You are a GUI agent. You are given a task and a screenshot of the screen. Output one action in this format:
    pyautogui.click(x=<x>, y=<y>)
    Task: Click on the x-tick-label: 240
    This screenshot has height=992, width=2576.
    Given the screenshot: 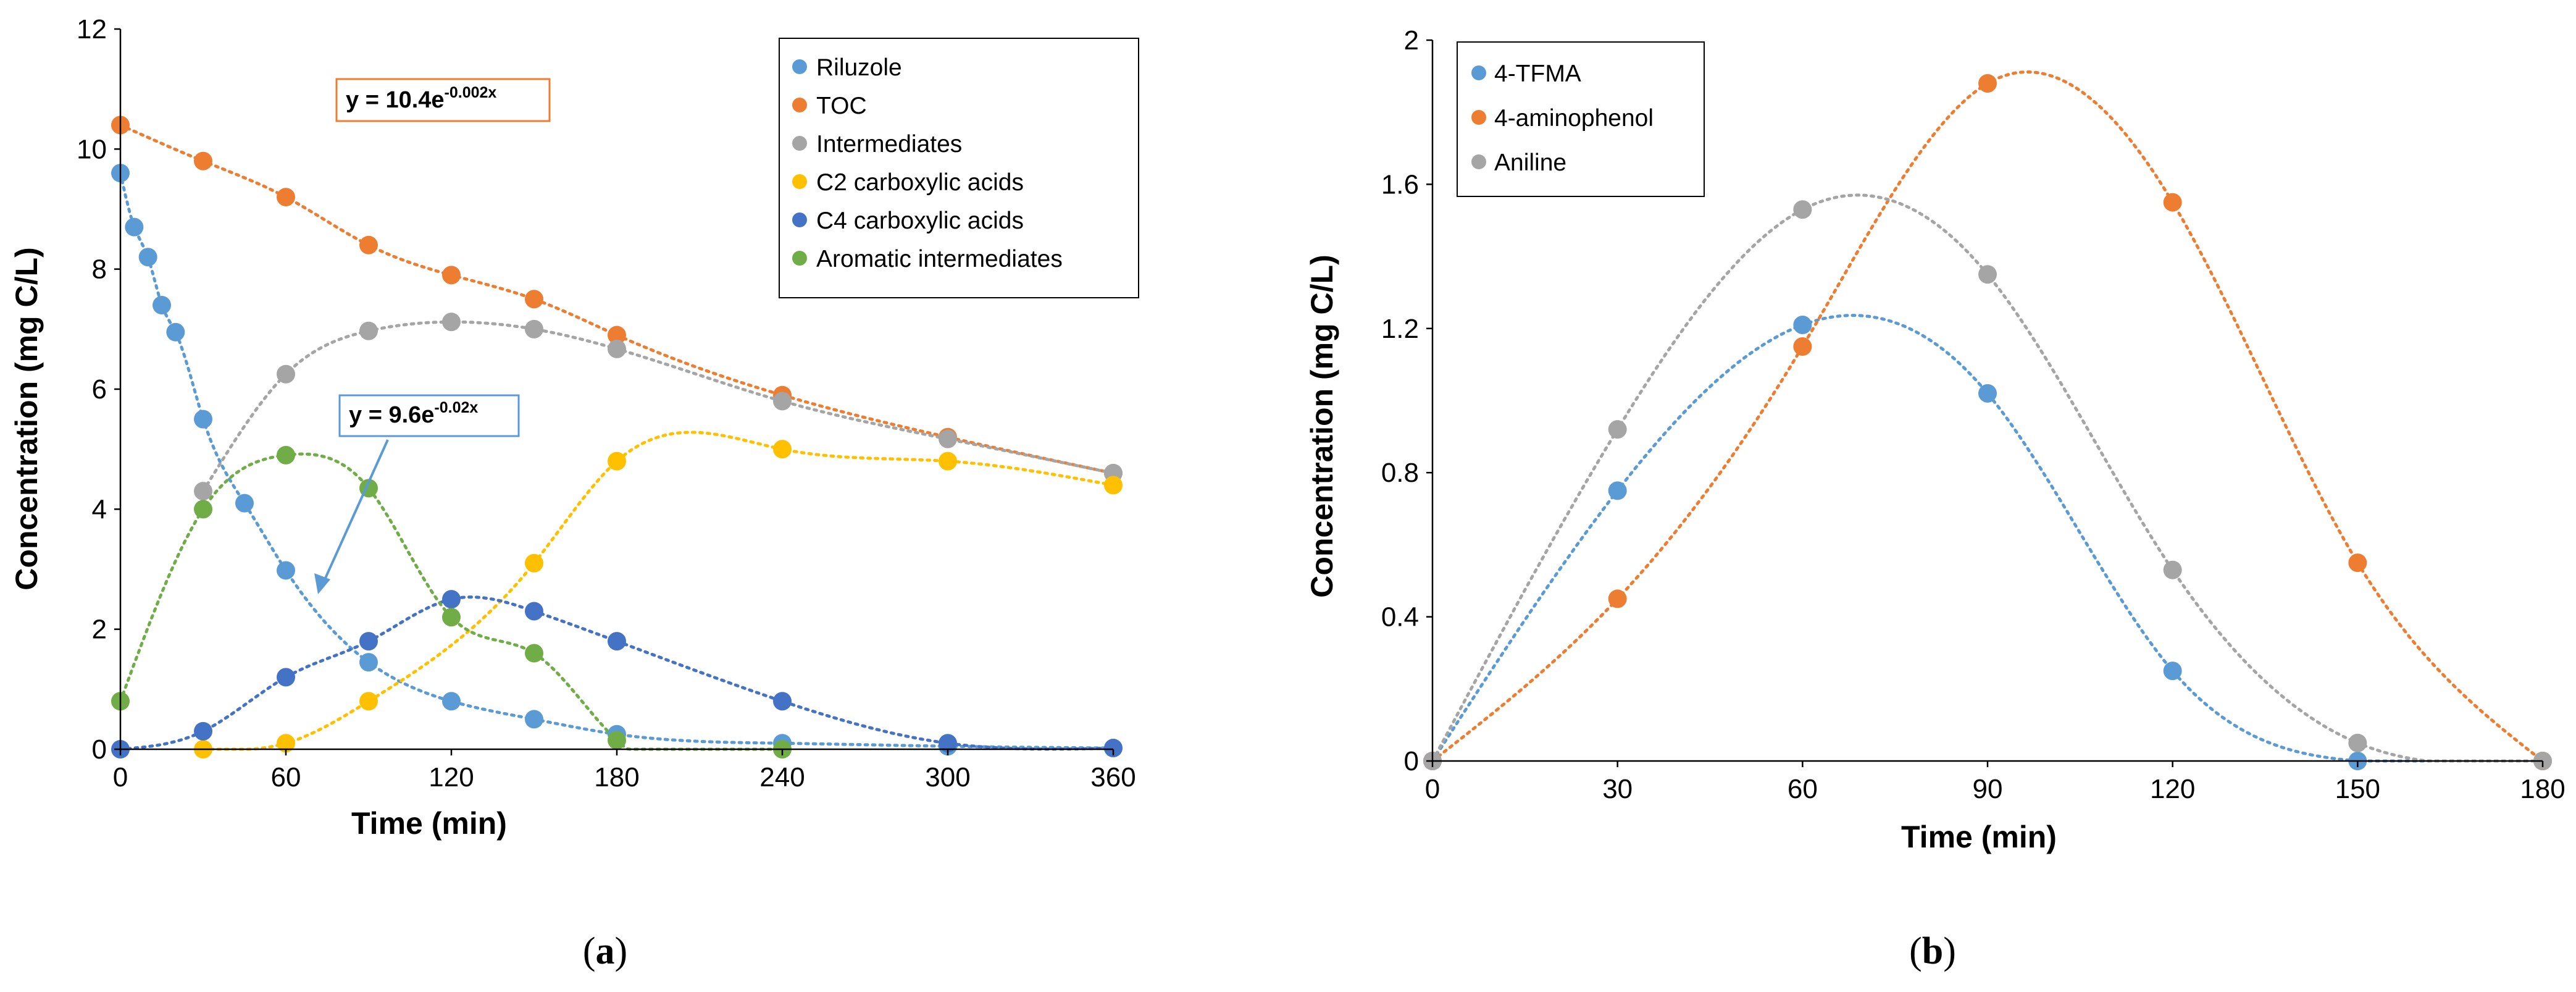 What is the action you would take?
    pyautogui.click(x=782, y=777)
    